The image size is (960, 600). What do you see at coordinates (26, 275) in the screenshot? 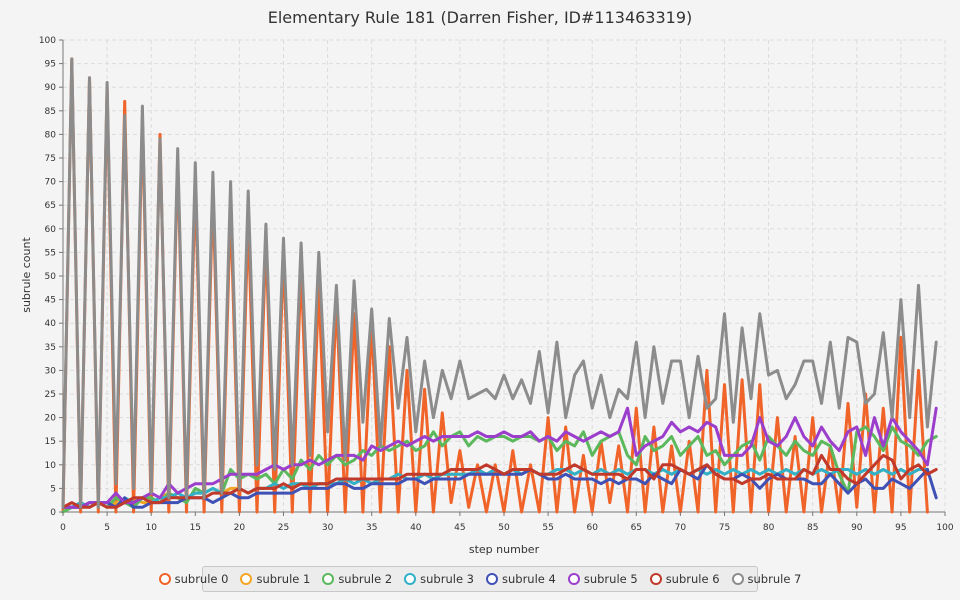
I see `y-axis-label: subrule count` at bounding box center [26, 275].